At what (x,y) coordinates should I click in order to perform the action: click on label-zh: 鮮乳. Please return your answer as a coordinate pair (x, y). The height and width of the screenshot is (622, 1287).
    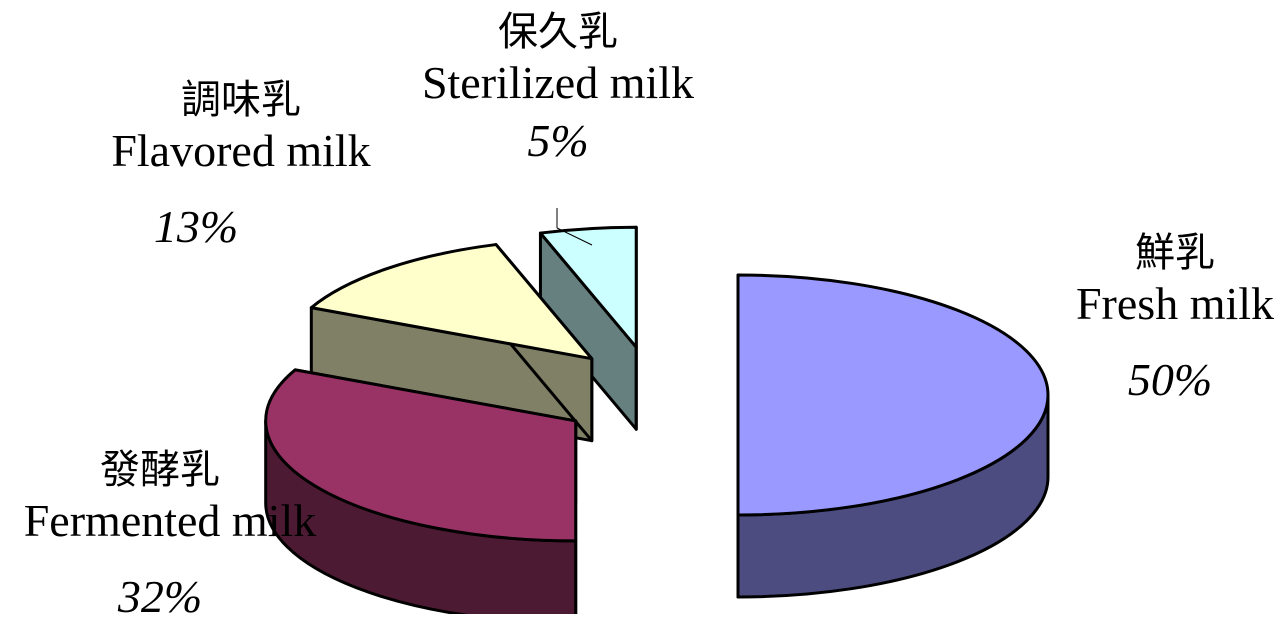
    Looking at the image, I should click on (1175, 252).